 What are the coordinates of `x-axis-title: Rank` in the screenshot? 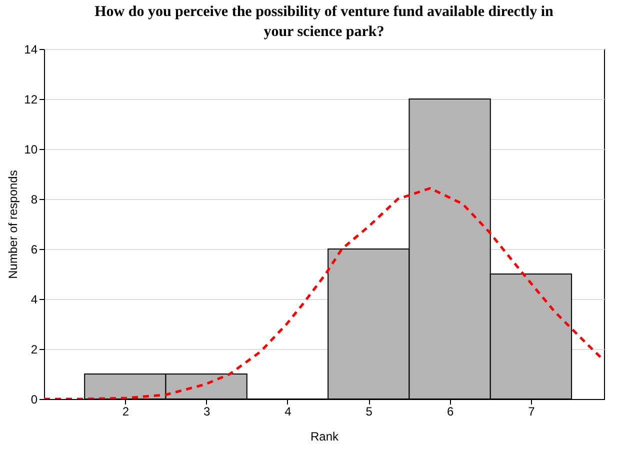 It's located at (325, 437).